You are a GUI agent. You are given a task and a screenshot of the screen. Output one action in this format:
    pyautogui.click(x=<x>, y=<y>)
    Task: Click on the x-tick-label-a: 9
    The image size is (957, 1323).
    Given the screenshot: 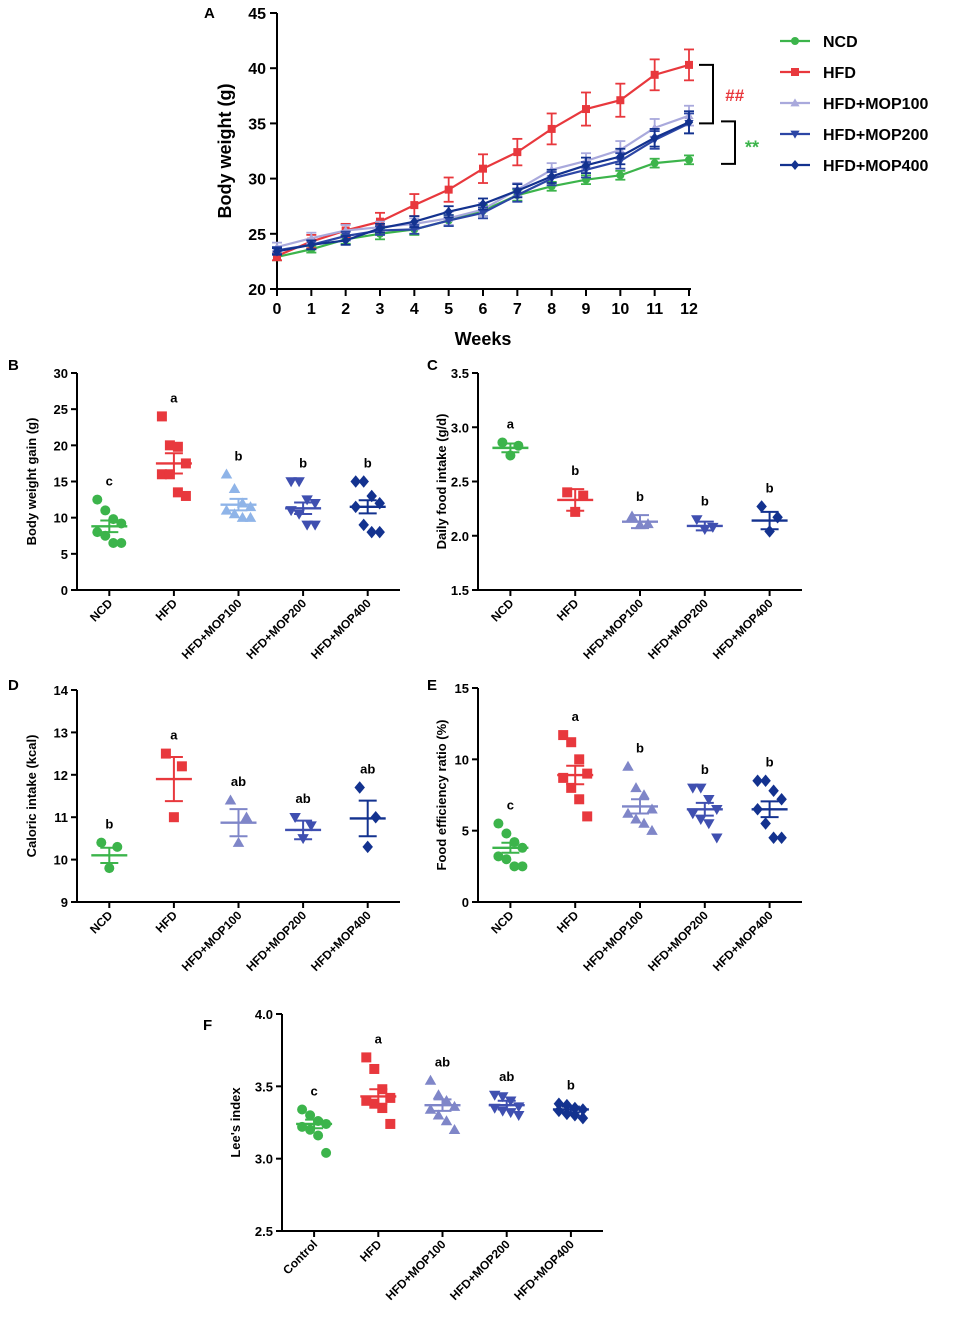 What is the action you would take?
    pyautogui.click(x=586, y=309)
    